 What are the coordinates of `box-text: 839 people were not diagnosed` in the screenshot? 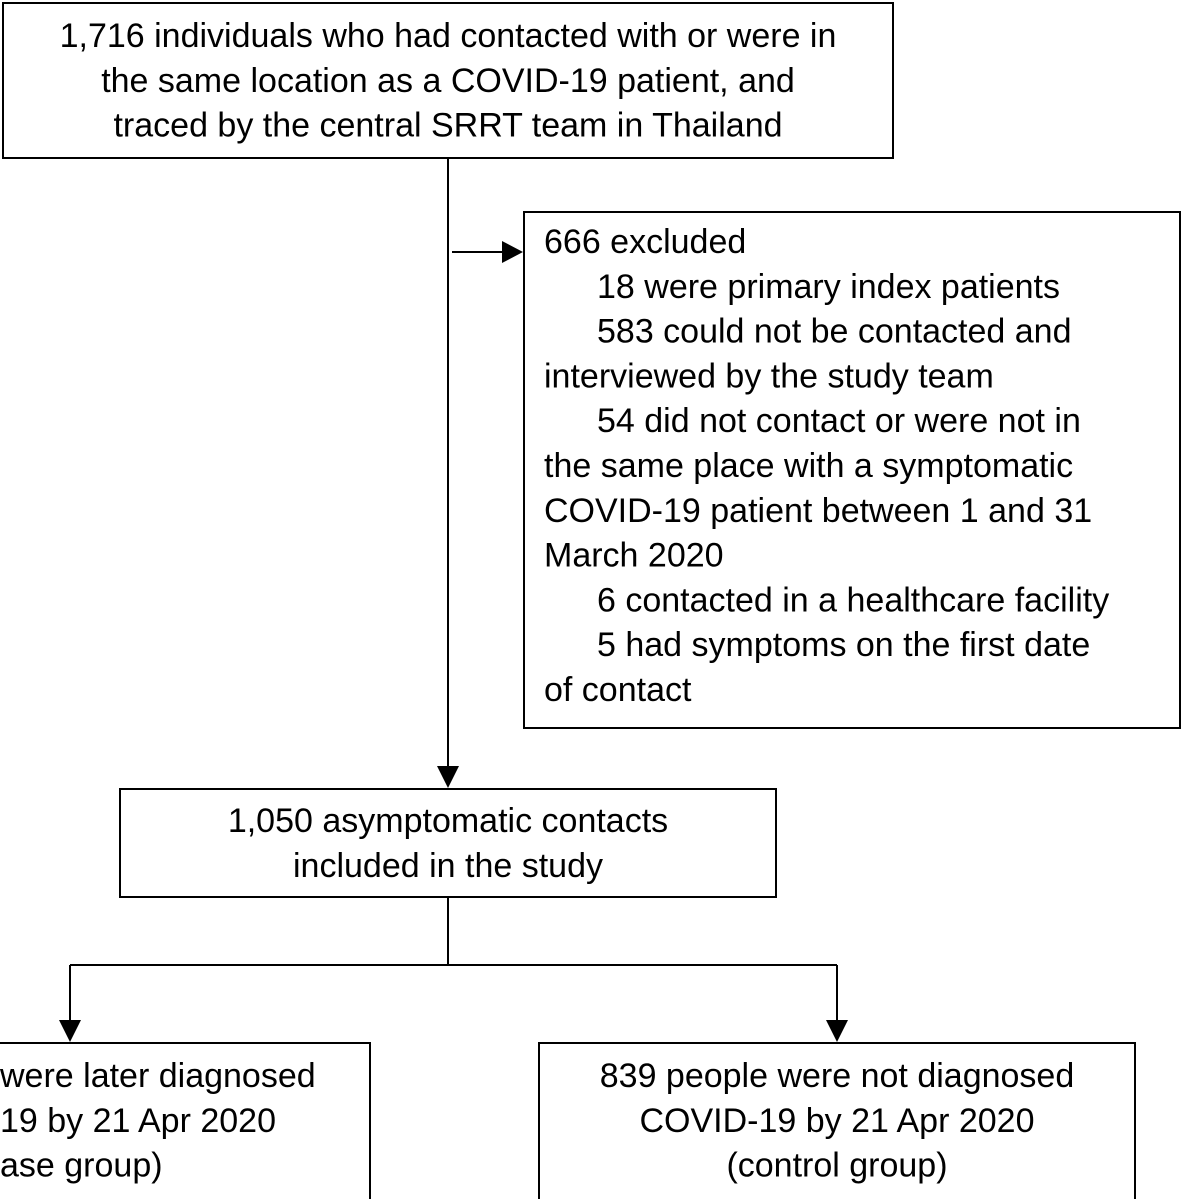 It's located at (837, 1076).